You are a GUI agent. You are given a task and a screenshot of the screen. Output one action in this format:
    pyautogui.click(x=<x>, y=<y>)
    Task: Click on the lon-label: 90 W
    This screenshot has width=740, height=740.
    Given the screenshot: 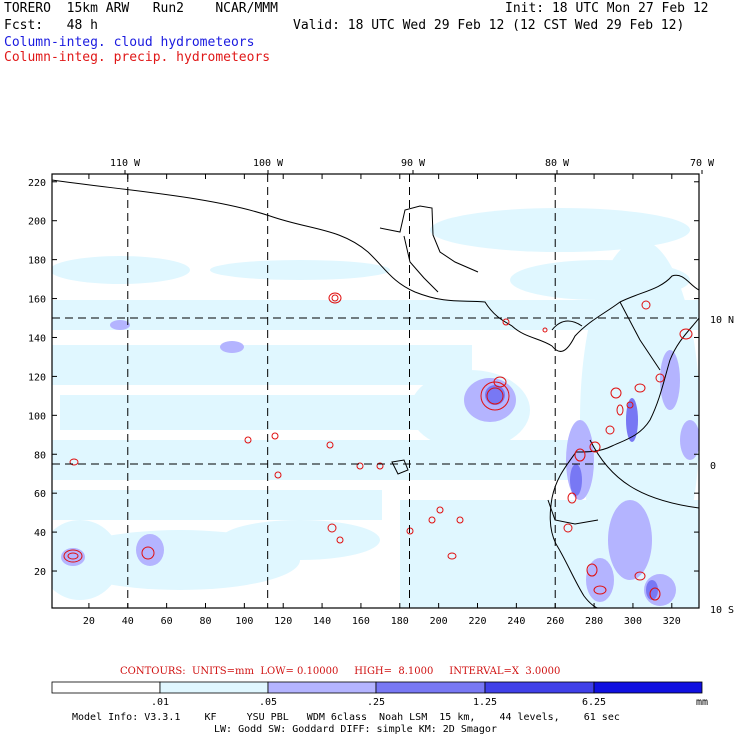 What is the action you would take?
    pyautogui.click(x=413, y=163)
    